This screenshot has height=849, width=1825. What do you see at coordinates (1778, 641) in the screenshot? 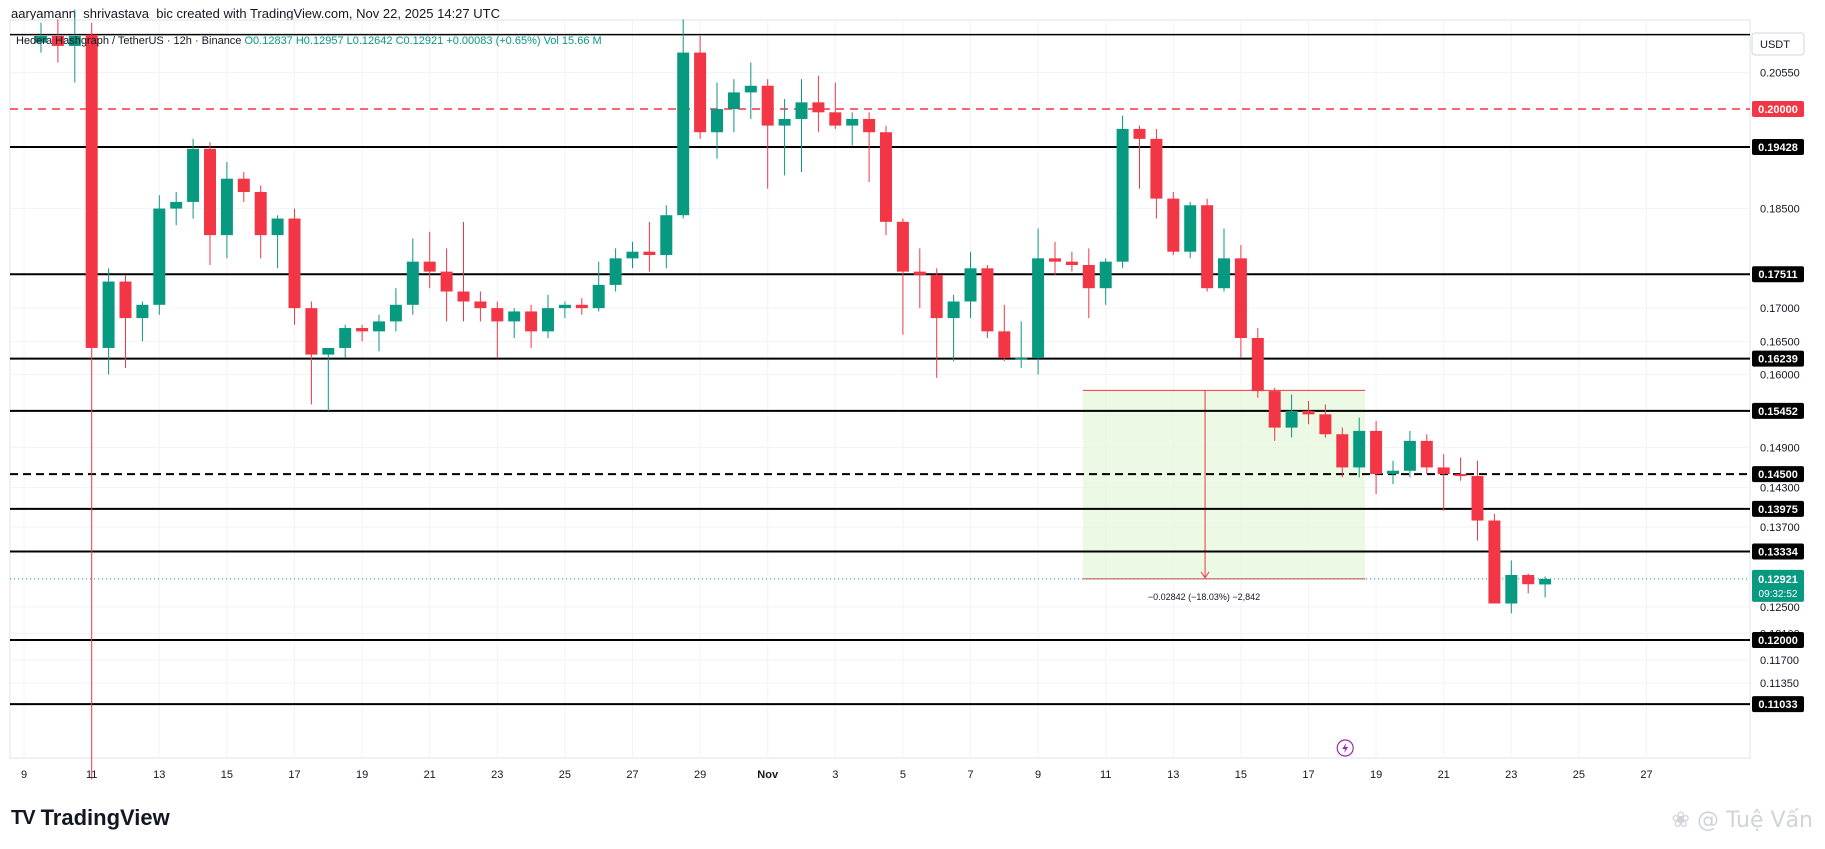
I see `level-price-label: 0.12000` at bounding box center [1778, 641].